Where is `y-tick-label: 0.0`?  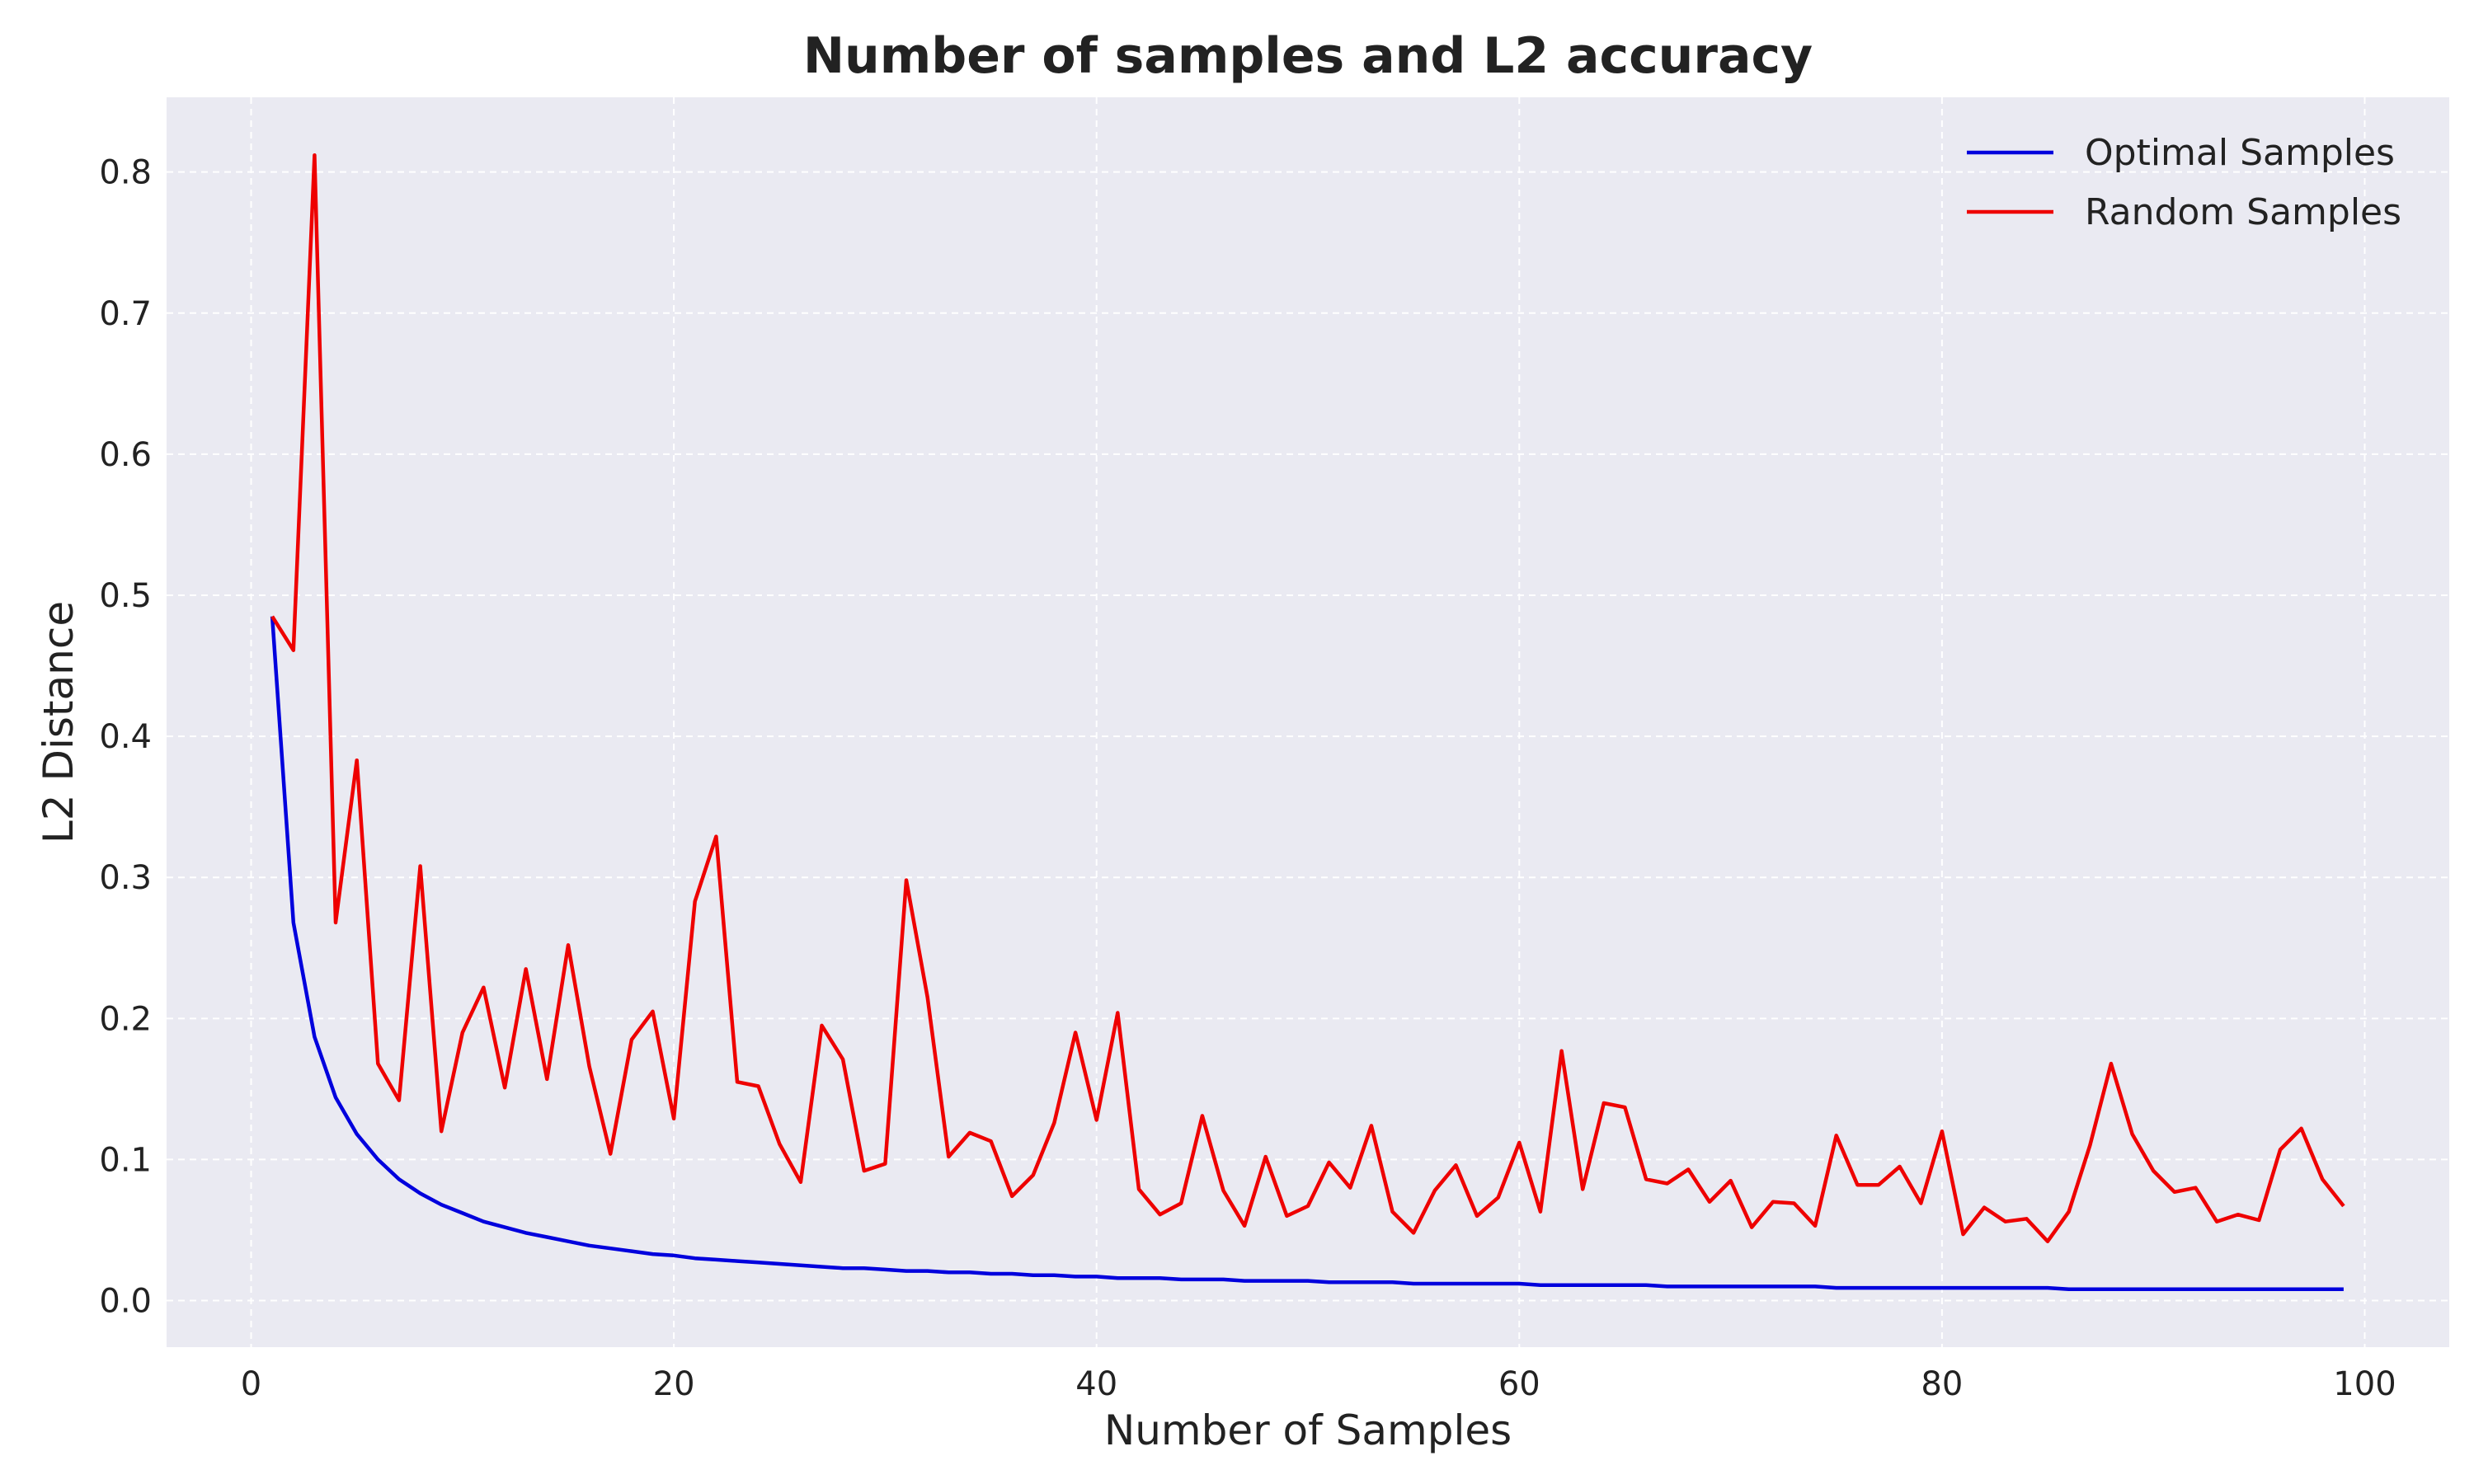
y-tick-label: 0.0 is located at coordinates (125, 1302).